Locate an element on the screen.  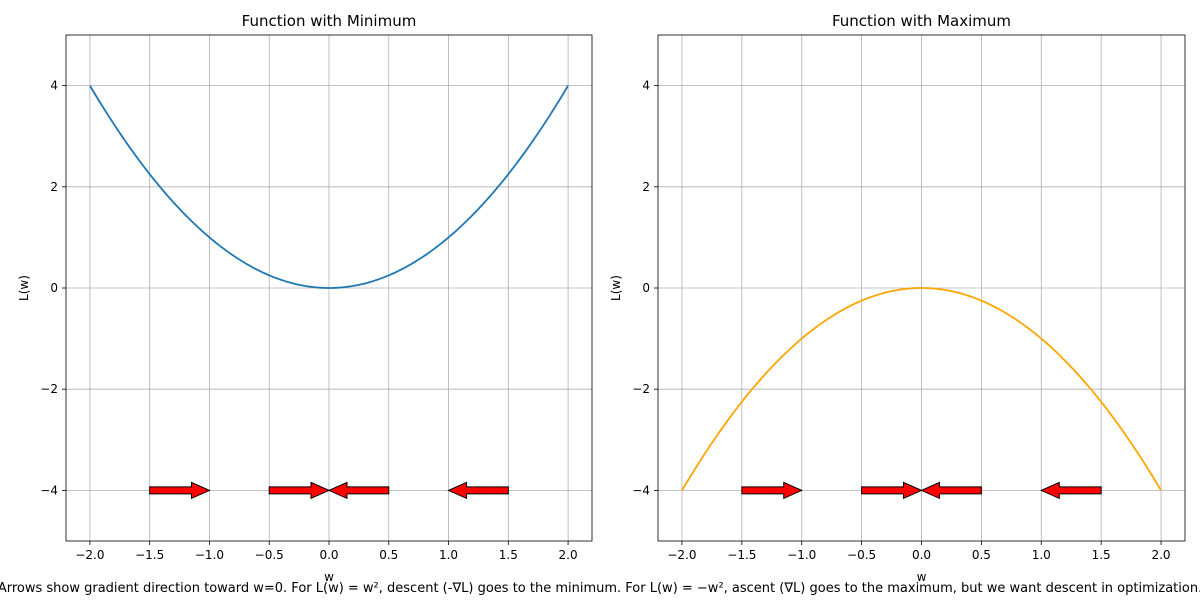
chart-0-xtick-label-6: 1.0 is located at coordinates (448, 555).